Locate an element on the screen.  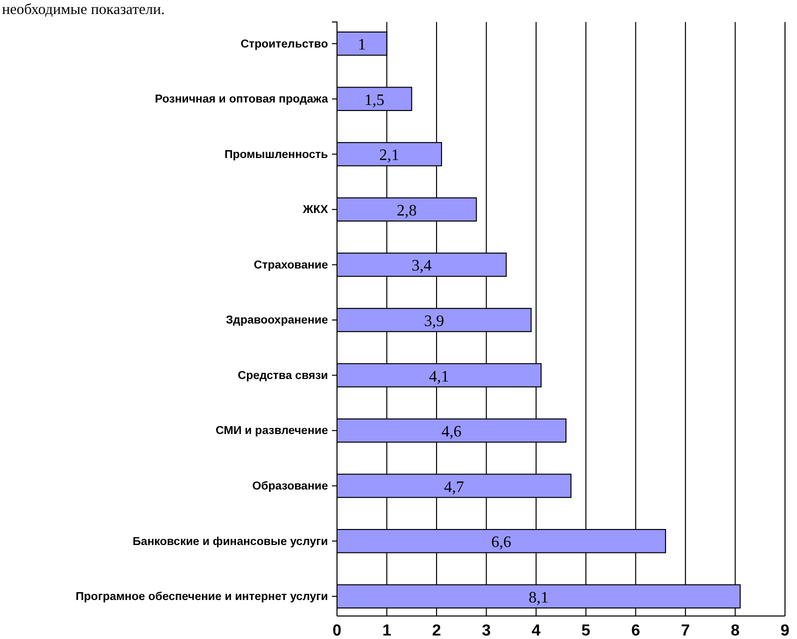
y-tick-label: Средства связи is located at coordinates (283, 376).